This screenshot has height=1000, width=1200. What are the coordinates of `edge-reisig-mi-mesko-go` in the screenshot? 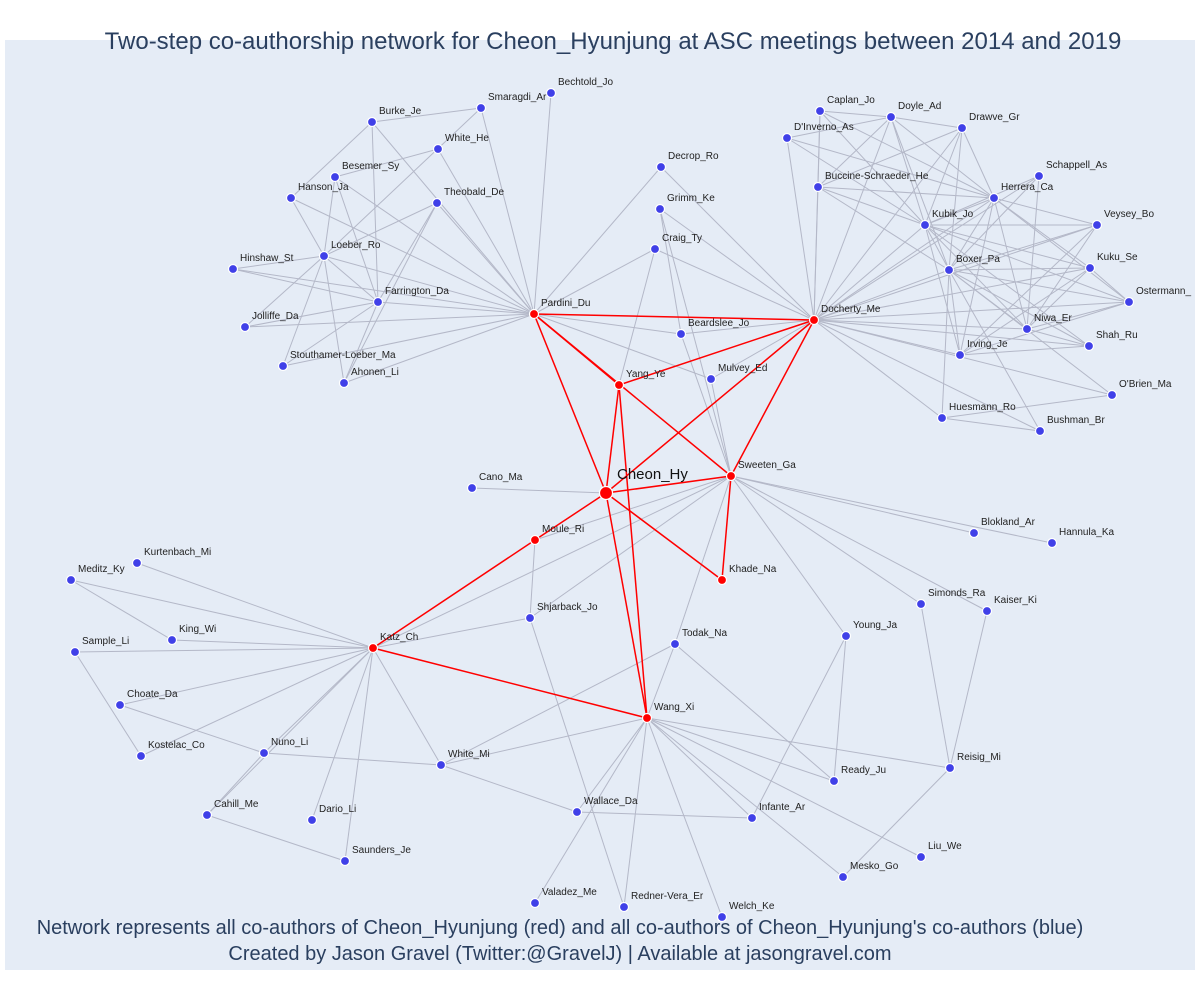 It's located at (896, 822).